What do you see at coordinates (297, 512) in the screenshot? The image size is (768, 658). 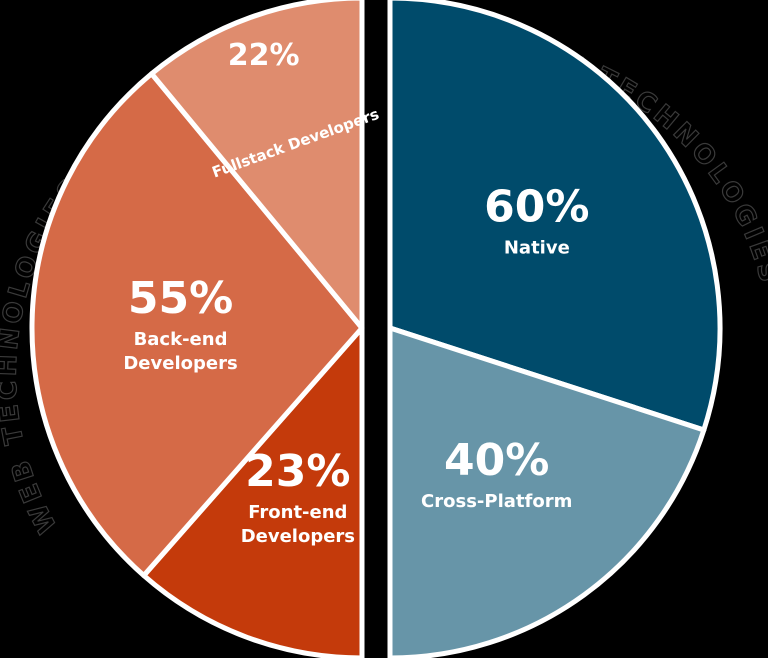 I see `slice-category-label: Front-end` at bounding box center [297, 512].